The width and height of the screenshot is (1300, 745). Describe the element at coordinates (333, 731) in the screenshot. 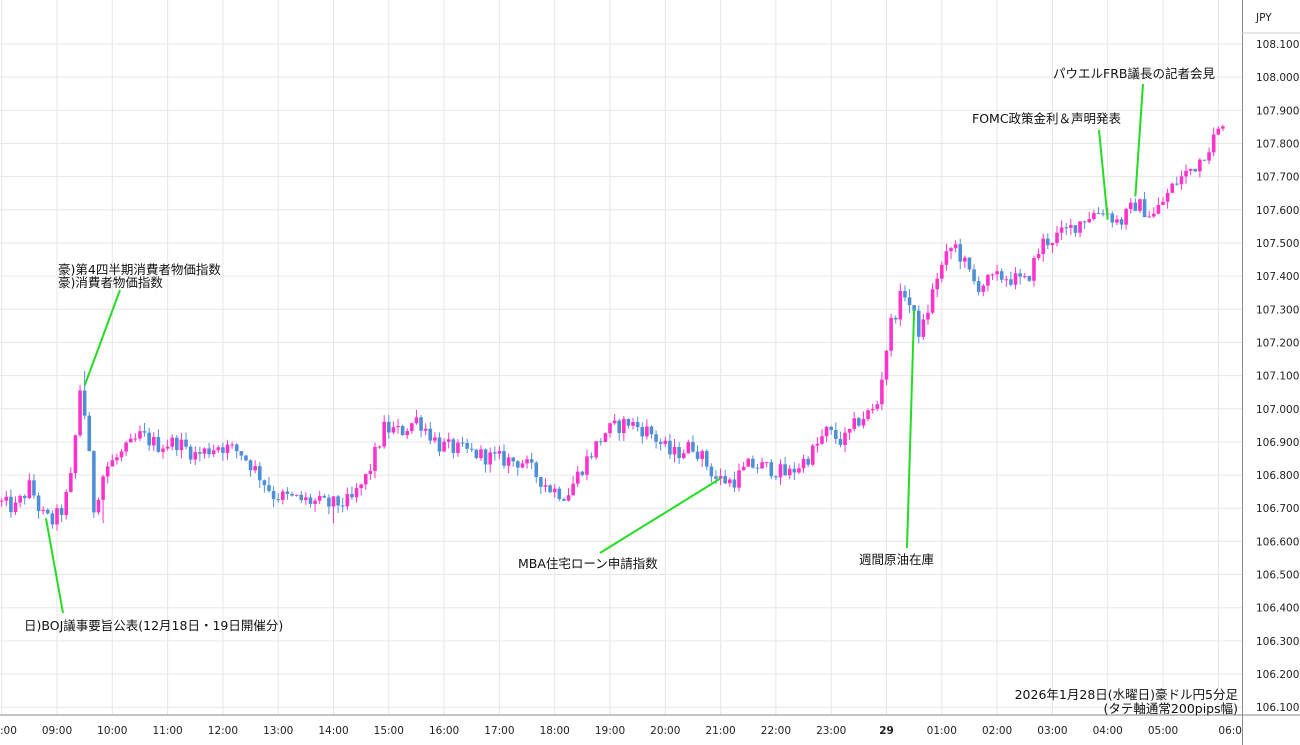

I see `x-tick-label: 14:00` at that location.